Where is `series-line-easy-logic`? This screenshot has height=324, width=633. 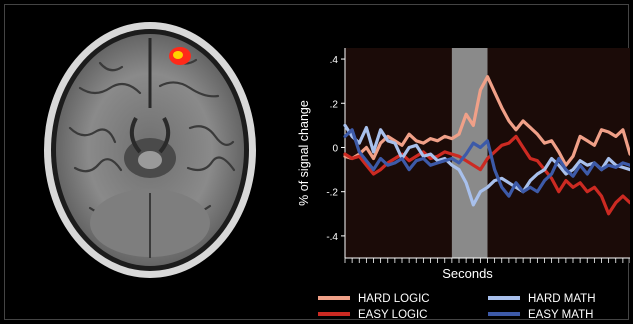
series-line-easy-logic is located at coordinates (486, 175).